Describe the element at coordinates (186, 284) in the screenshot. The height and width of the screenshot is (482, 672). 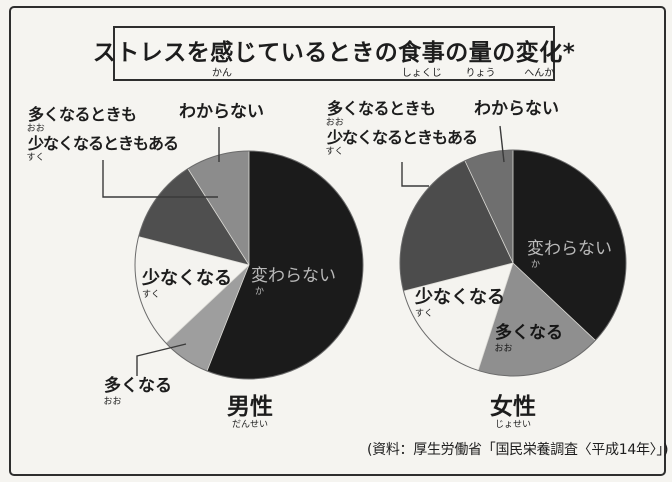
I see `men-label-sukunakunaru: 少すく なくなる` at that location.